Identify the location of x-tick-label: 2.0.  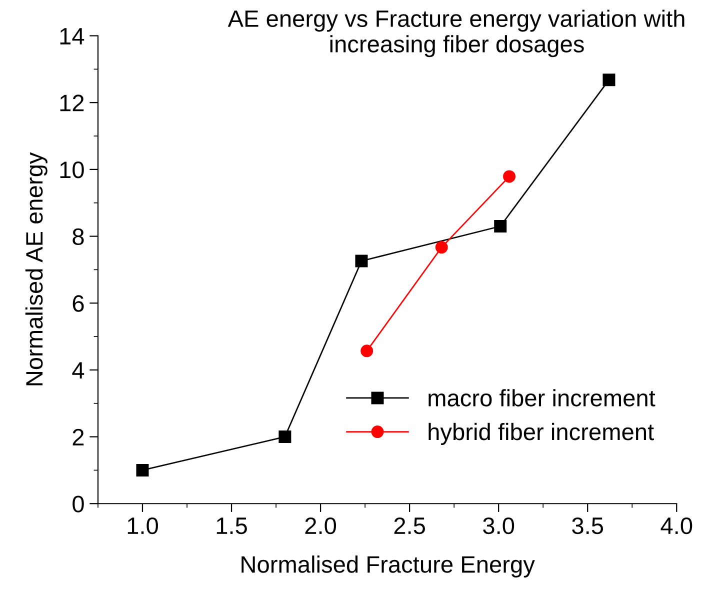
(320, 525).